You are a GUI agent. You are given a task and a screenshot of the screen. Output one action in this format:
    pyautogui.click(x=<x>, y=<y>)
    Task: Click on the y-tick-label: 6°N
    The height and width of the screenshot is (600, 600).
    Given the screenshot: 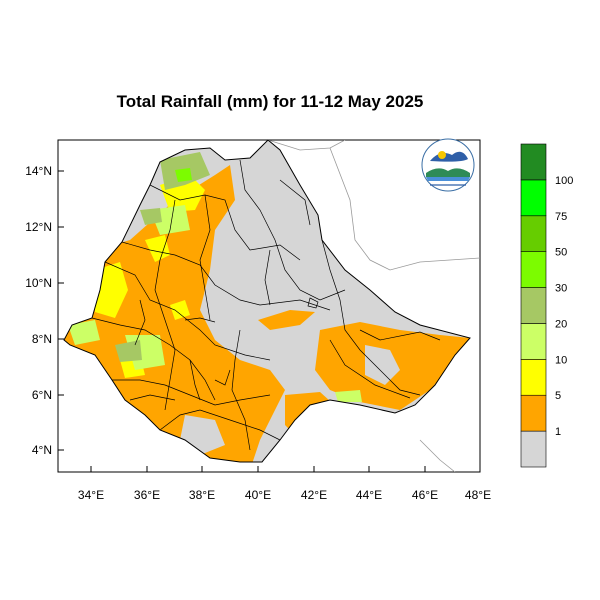 What is the action you would take?
    pyautogui.click(x=42, y=395)
    